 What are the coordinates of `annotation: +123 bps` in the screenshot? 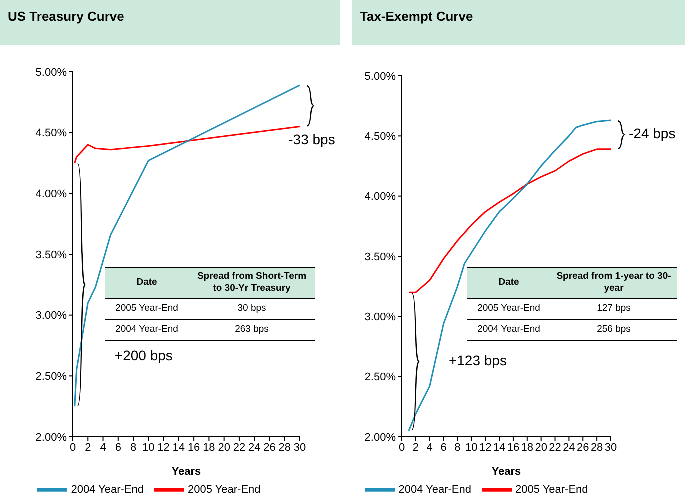 It's located at (477, 360).